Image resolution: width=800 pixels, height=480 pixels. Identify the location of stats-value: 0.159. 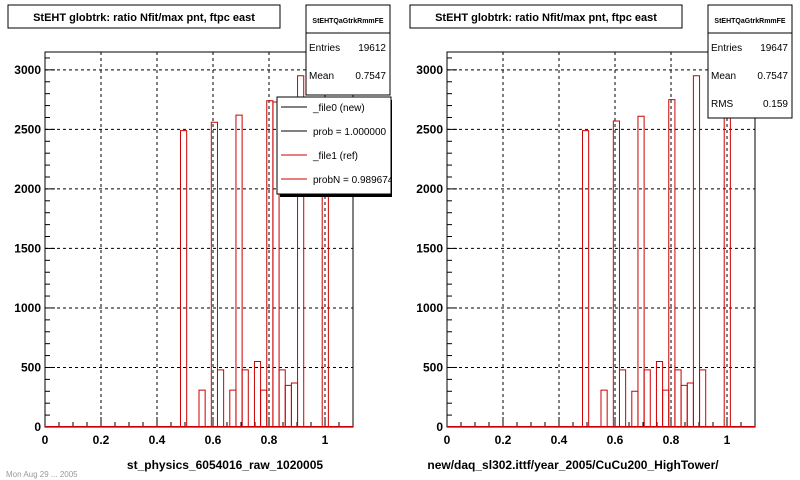
(775, 104).